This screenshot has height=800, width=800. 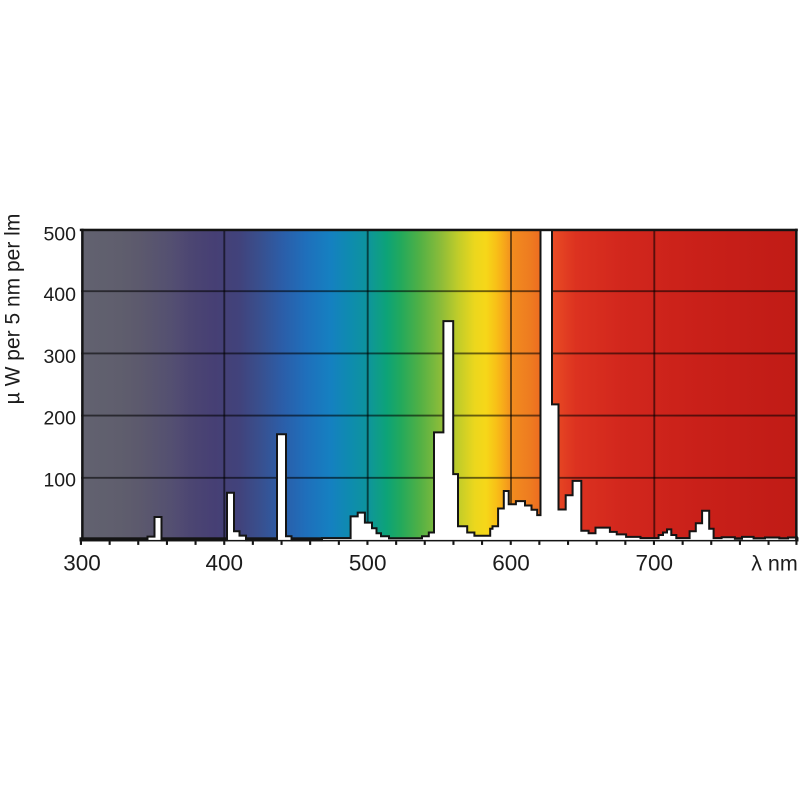 What do you see at coordinates (511, 563) in the screenshot?
I see `svg-text: 600` at bounding box center [511, 563].